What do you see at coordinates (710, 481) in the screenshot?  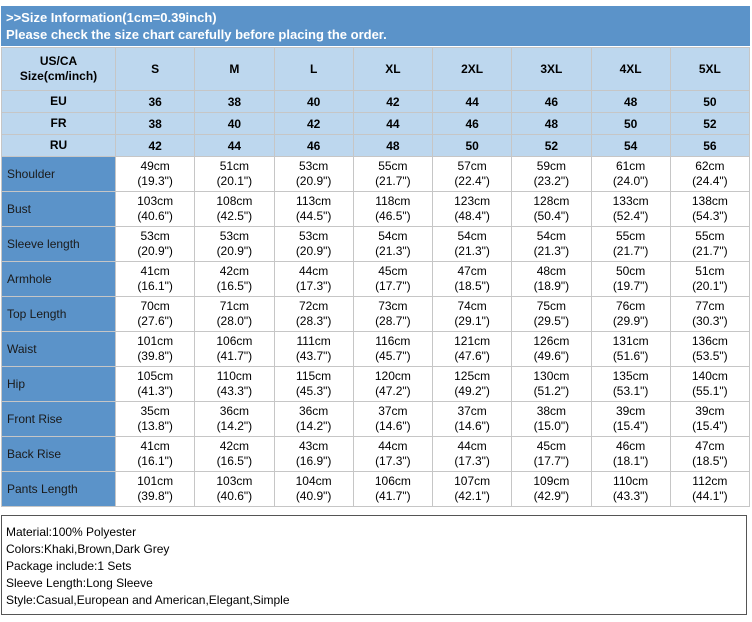 I see `measurement-cm: 112cm` at bounding box center [710, 481].